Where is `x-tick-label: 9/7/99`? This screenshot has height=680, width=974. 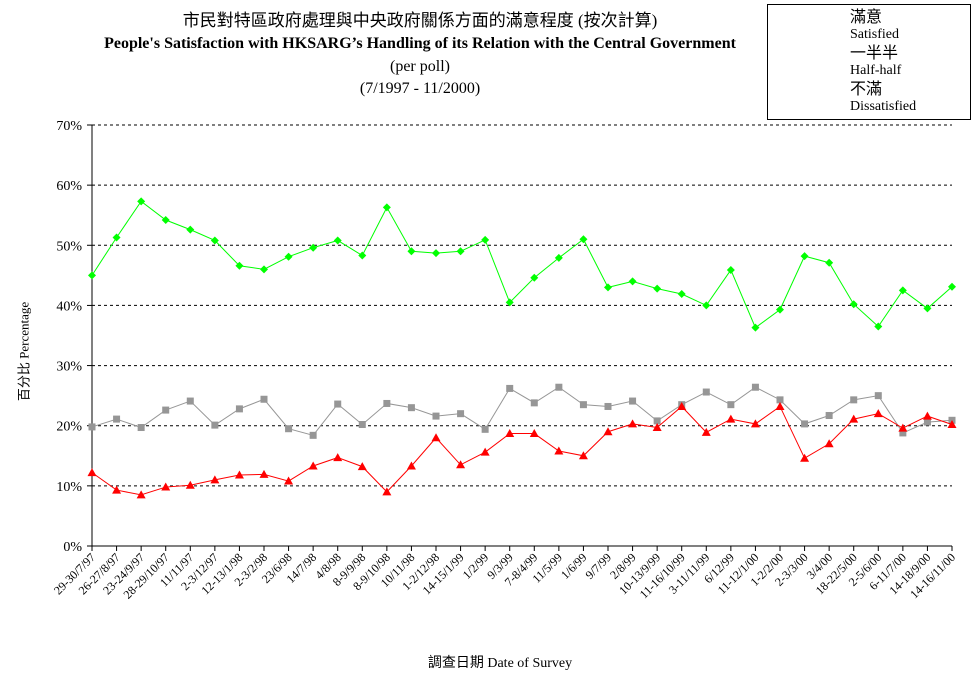 x-tick-label: 9/7/99 is located at coordinates (599, 566).